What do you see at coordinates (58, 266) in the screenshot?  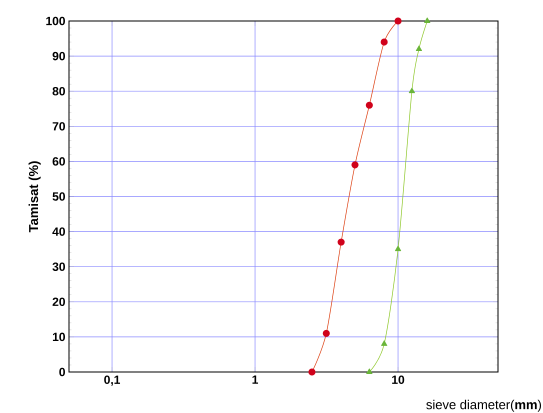 I see `y-tick-label: 30` at bounding box center [58, 266].